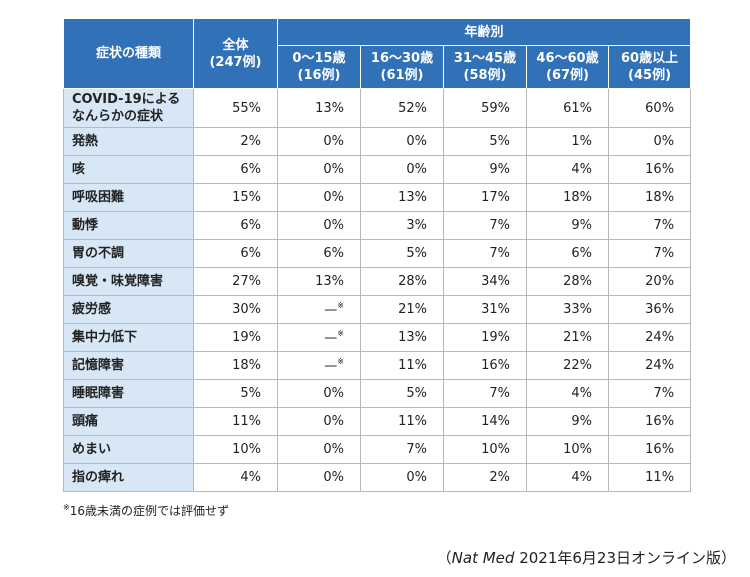 This screenshot has width=750, height=577. I want to click on header-symptom: 症状の種類, so click(128, 53).